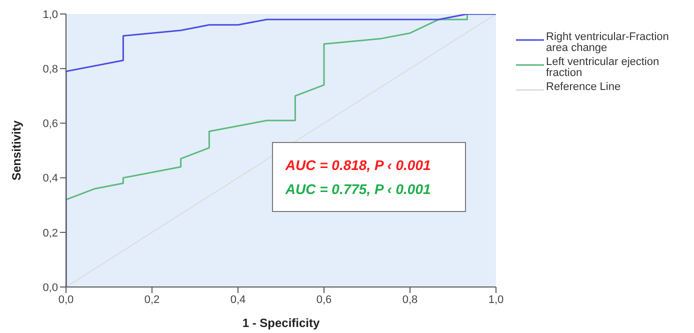  I want to click on y-tick-label: 0,6, so click(50, 124).